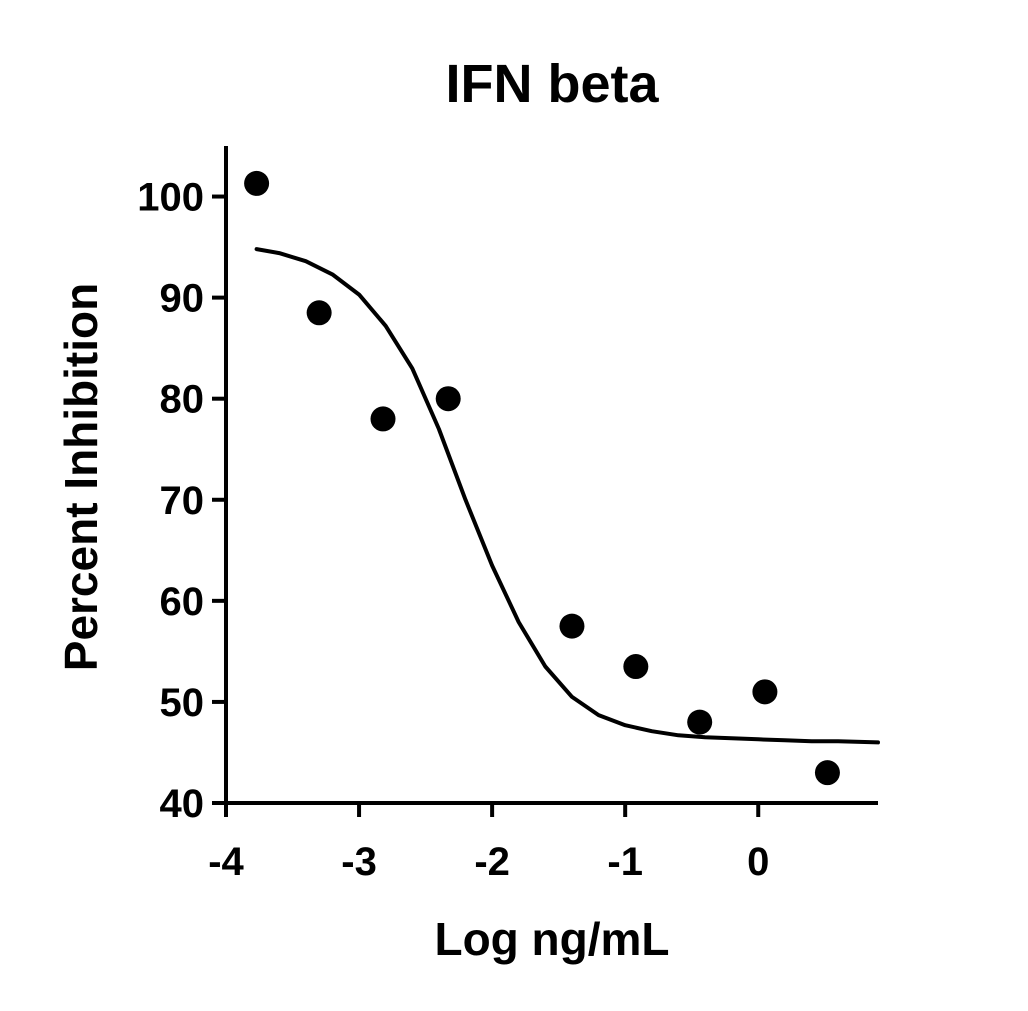 The height and width of the screenshot is (1011, 1028). Describe the element at coordinates (226, 862) in the screenshot. I see `x-tick-label: -4` at that location.